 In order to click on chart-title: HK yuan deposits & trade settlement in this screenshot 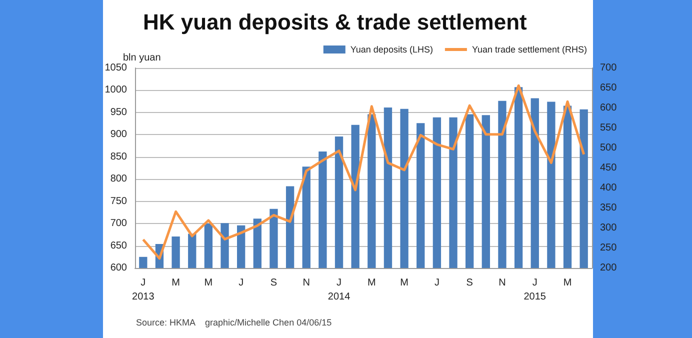, I will do `click(335, 22)`.